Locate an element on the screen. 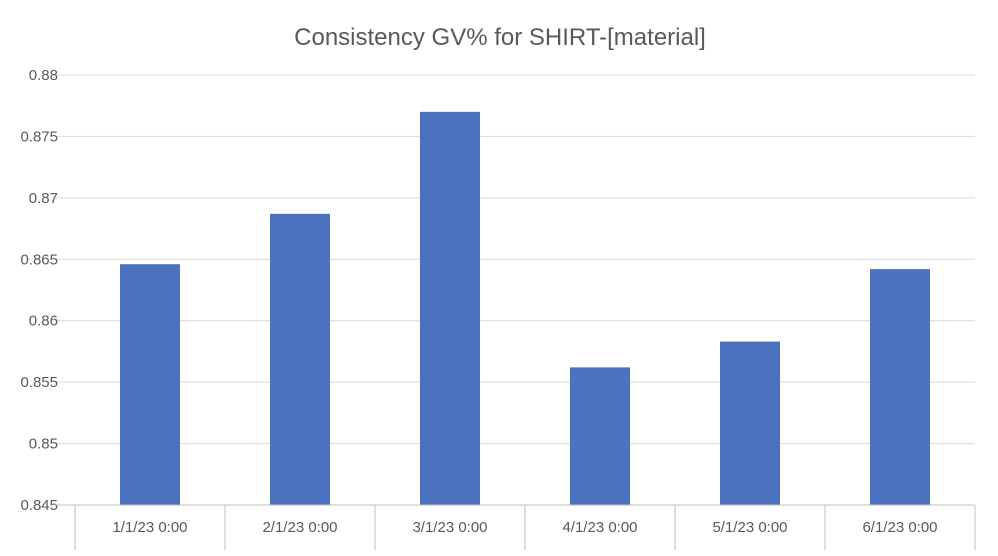 The height and width of the screenshot is (556, 998). y-tick-label: 0.85 is located at coordinates (43, 444).